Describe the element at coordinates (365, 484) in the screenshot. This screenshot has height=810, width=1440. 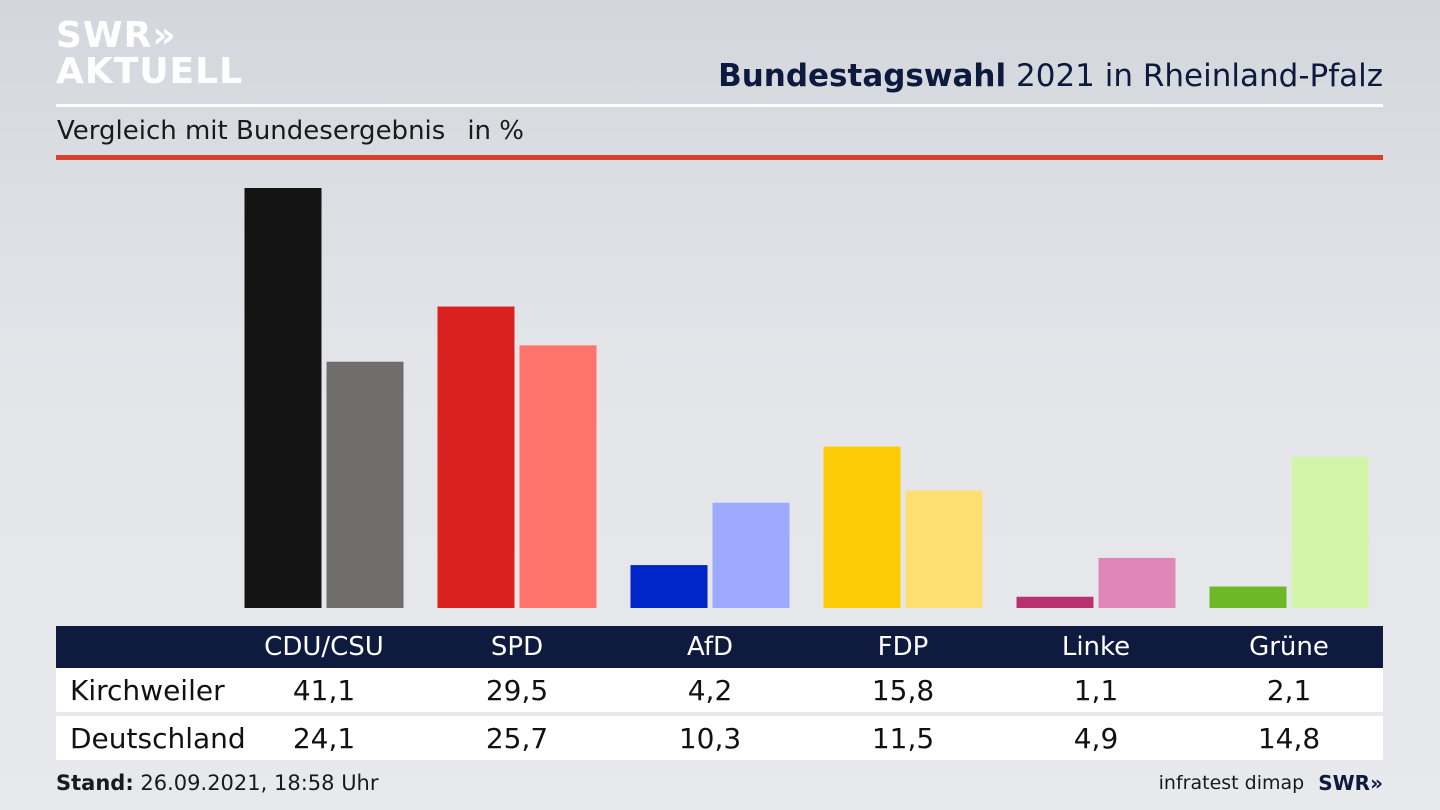
I see `bar-cdu-csu-deutschland` at that location.